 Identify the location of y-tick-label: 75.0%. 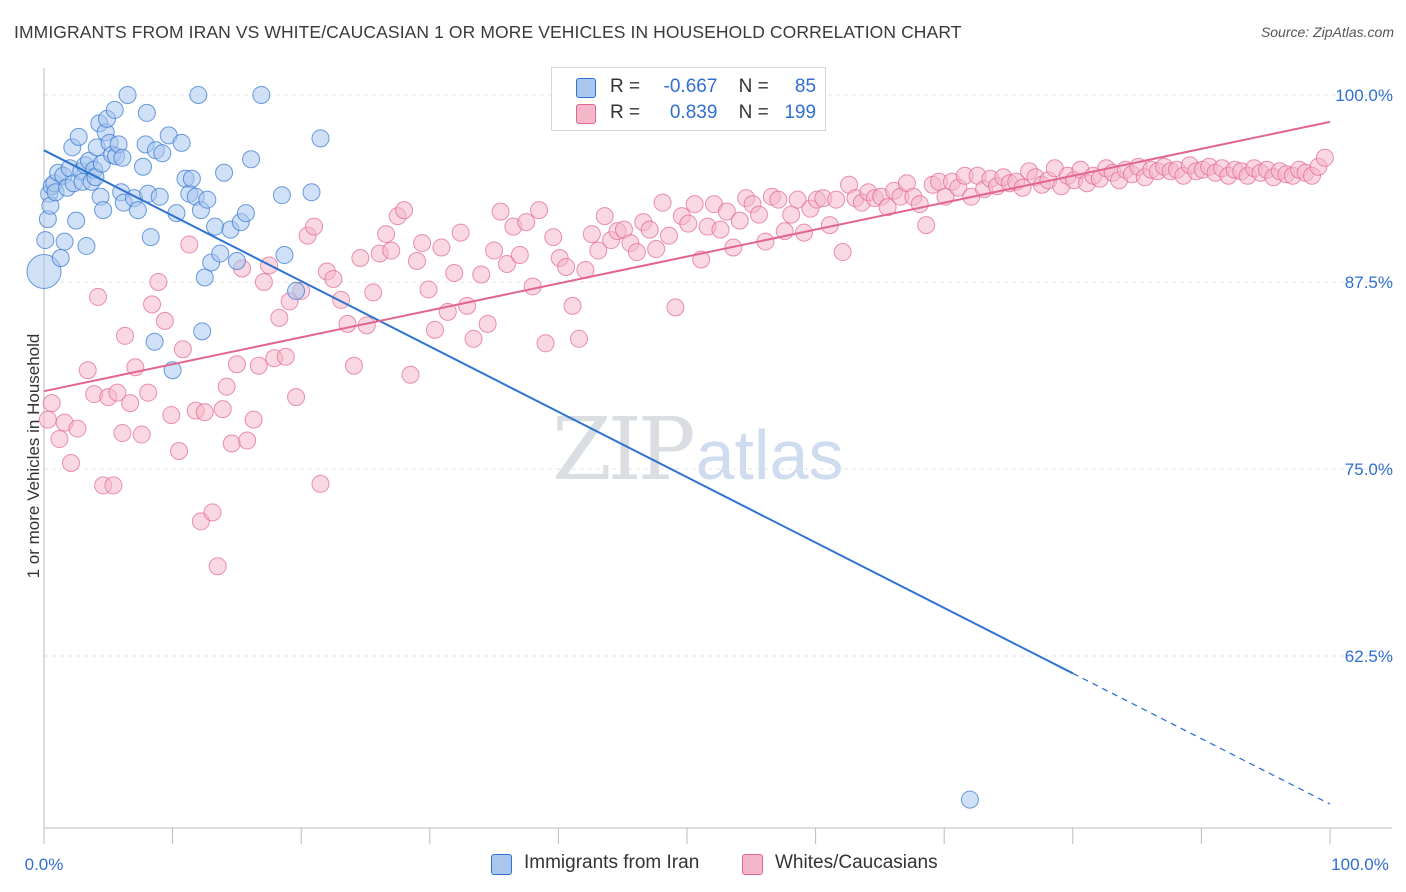
(1369, 469).